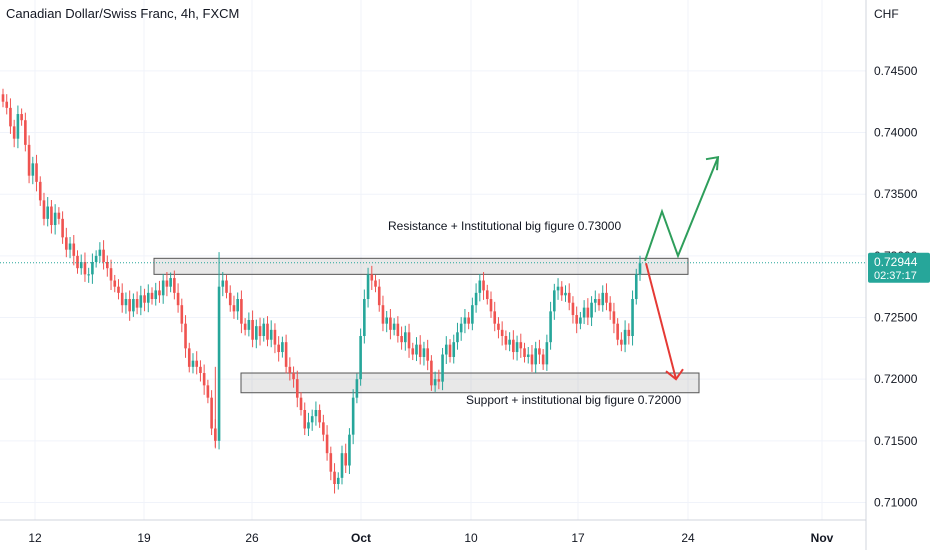 The image size is (932, 555). What do you see at coordinates (896, 379) in the screenshot?
I see `y-tick-label: 0.72000` at bounding box center [896, 379].